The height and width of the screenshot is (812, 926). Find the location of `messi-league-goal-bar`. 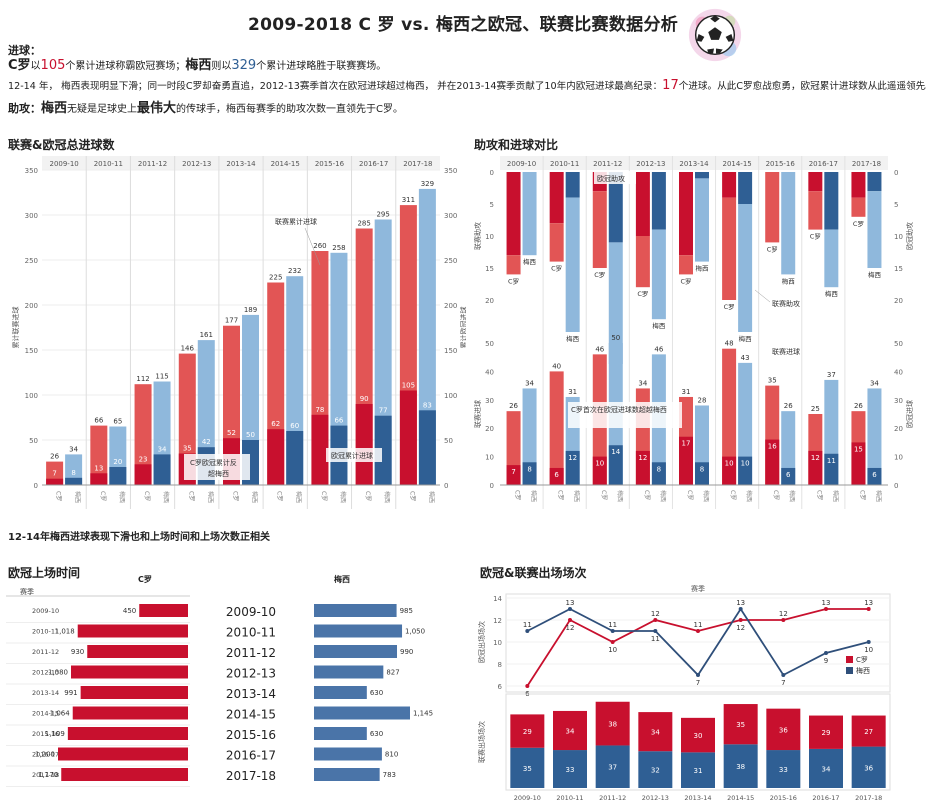

messi-league-goal-bar is located at coordinates (788, 448).